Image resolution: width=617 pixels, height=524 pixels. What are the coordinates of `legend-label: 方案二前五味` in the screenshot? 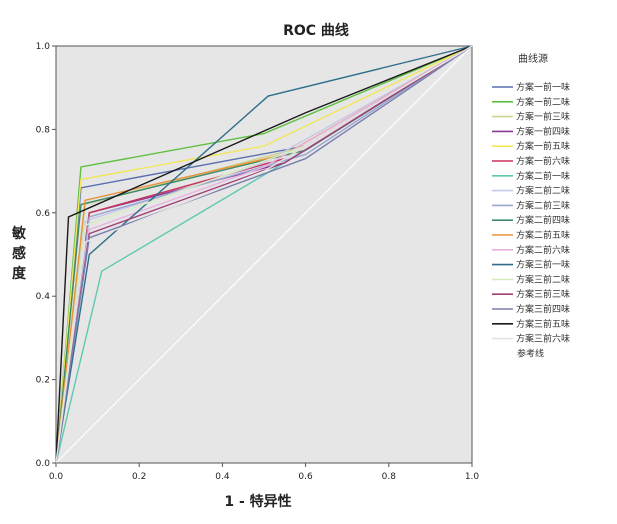 It's located at (543, 235).